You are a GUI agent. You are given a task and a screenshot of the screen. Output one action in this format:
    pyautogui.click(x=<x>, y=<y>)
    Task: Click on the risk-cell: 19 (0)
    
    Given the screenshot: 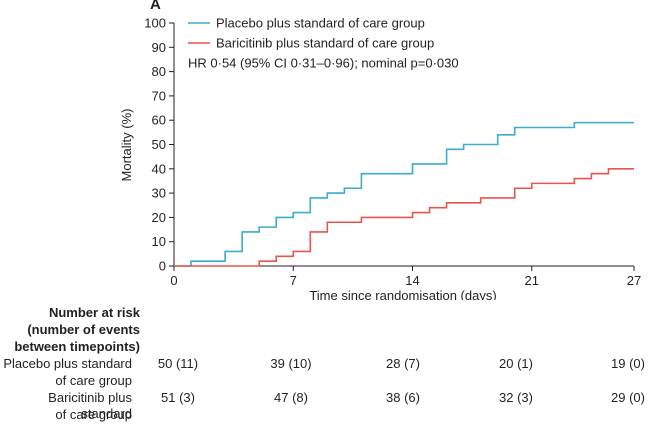 What is the action you would take?
    pyautogui.click(x=628, y=363)
    